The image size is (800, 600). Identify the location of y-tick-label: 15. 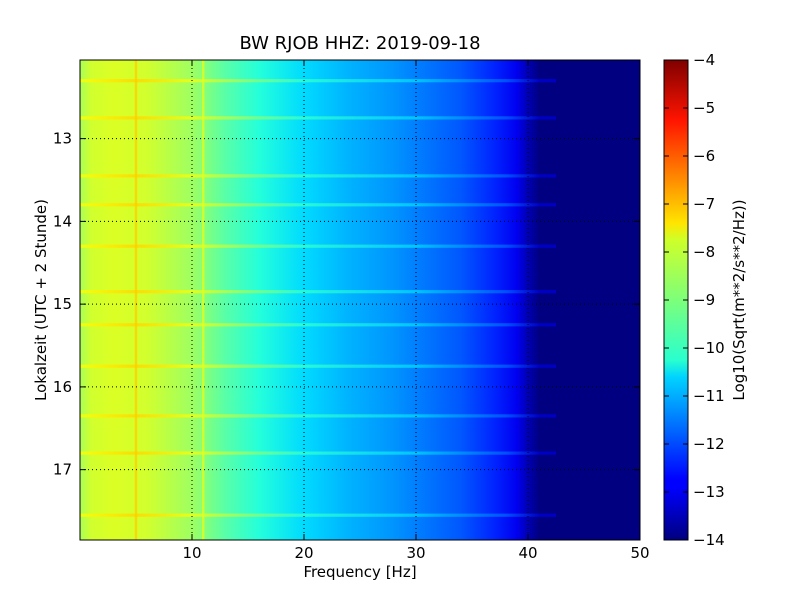
(62, 304).